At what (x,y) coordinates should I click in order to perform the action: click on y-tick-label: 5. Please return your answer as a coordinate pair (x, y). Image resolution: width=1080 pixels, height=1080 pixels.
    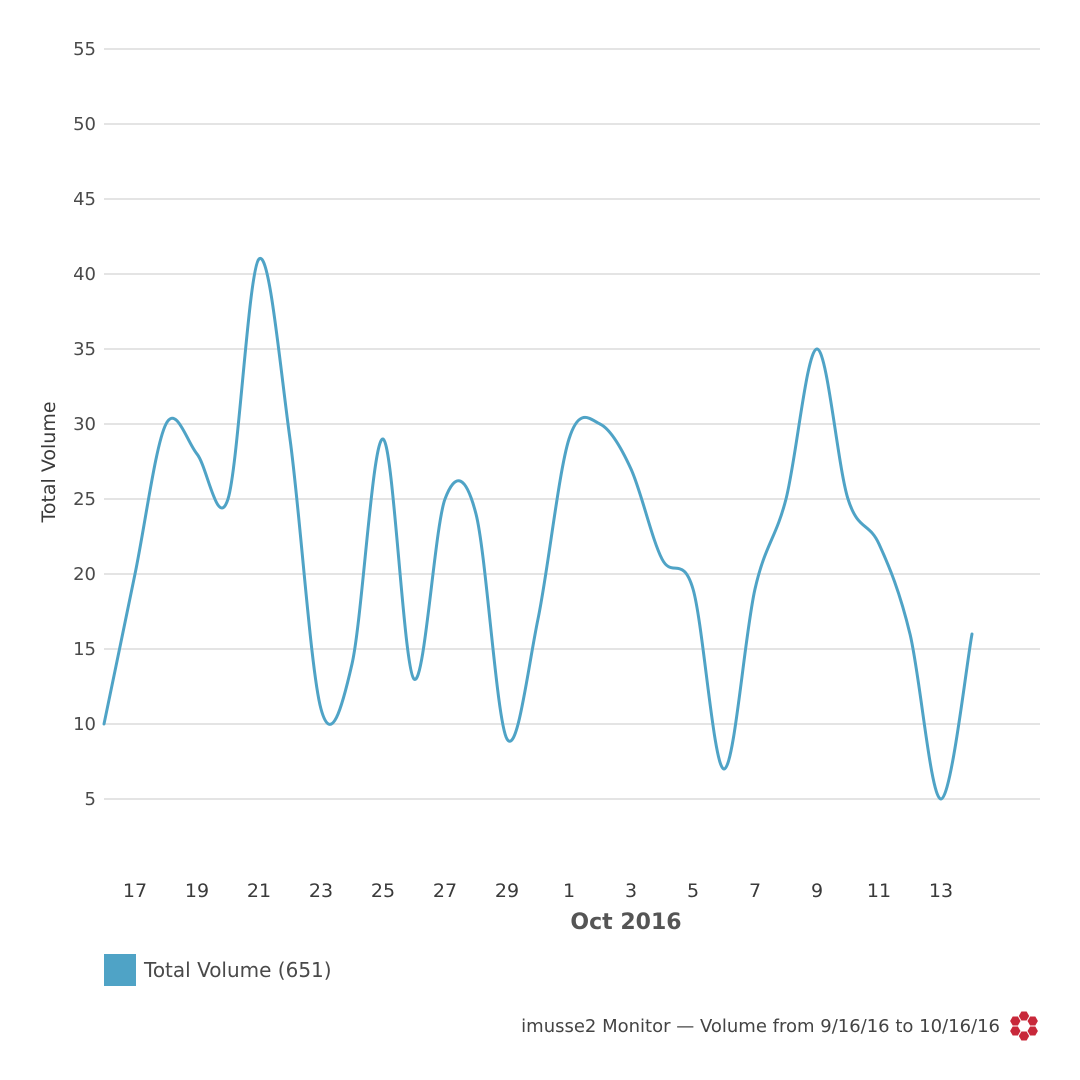
    Looking at the image, I should click on (90, 799).